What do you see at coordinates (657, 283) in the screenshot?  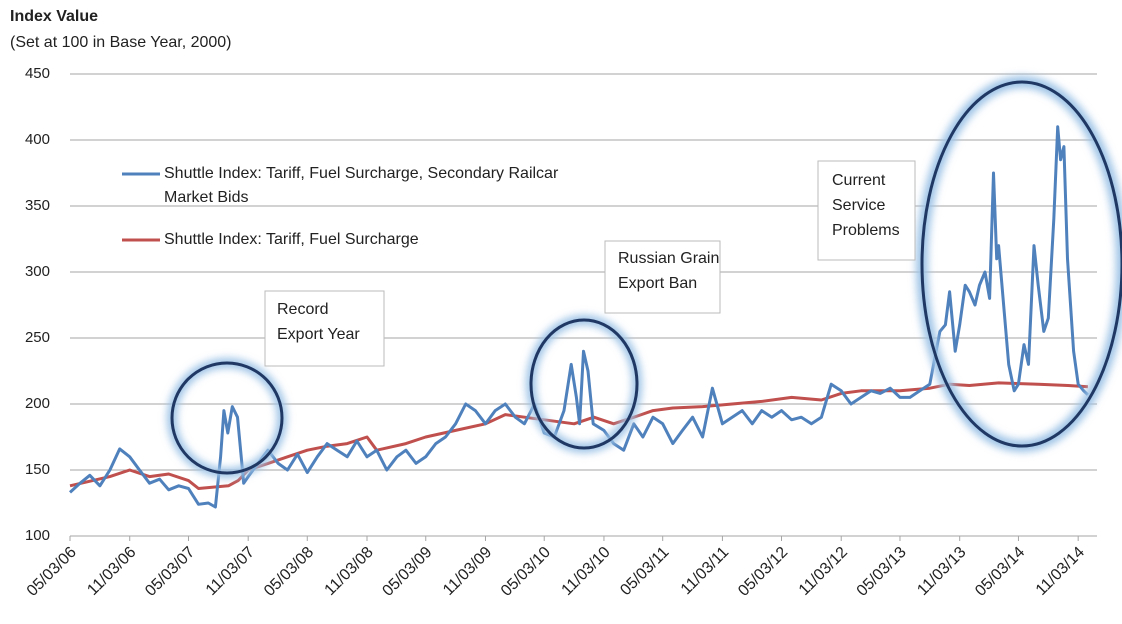 I see `annotation: Export Ban` at bounding box center [657, 283].